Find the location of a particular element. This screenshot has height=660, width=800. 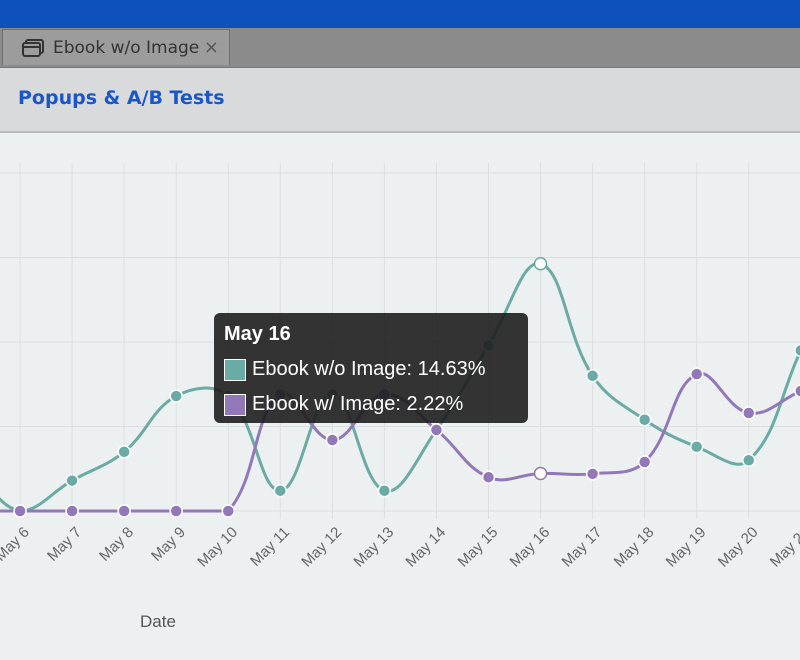

x-tick-label: May 16 is located at coordinates (530, 547).